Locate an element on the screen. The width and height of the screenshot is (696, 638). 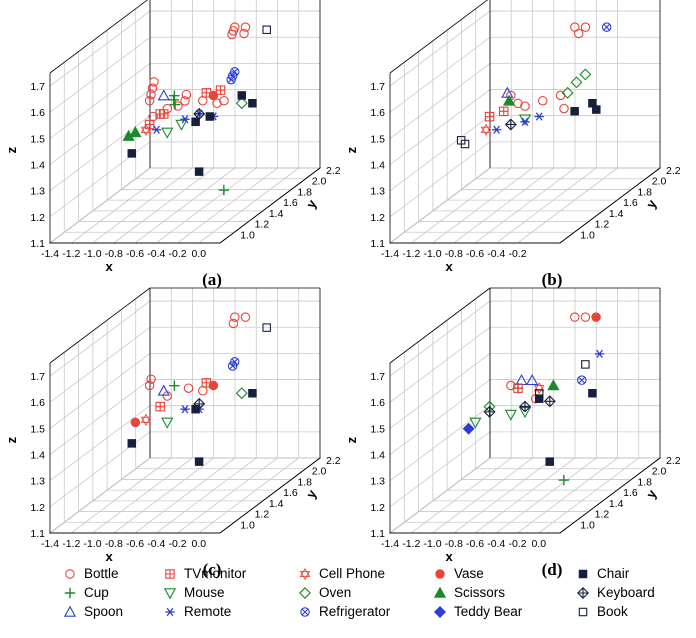
point-book is located at coordinates (539, 393).